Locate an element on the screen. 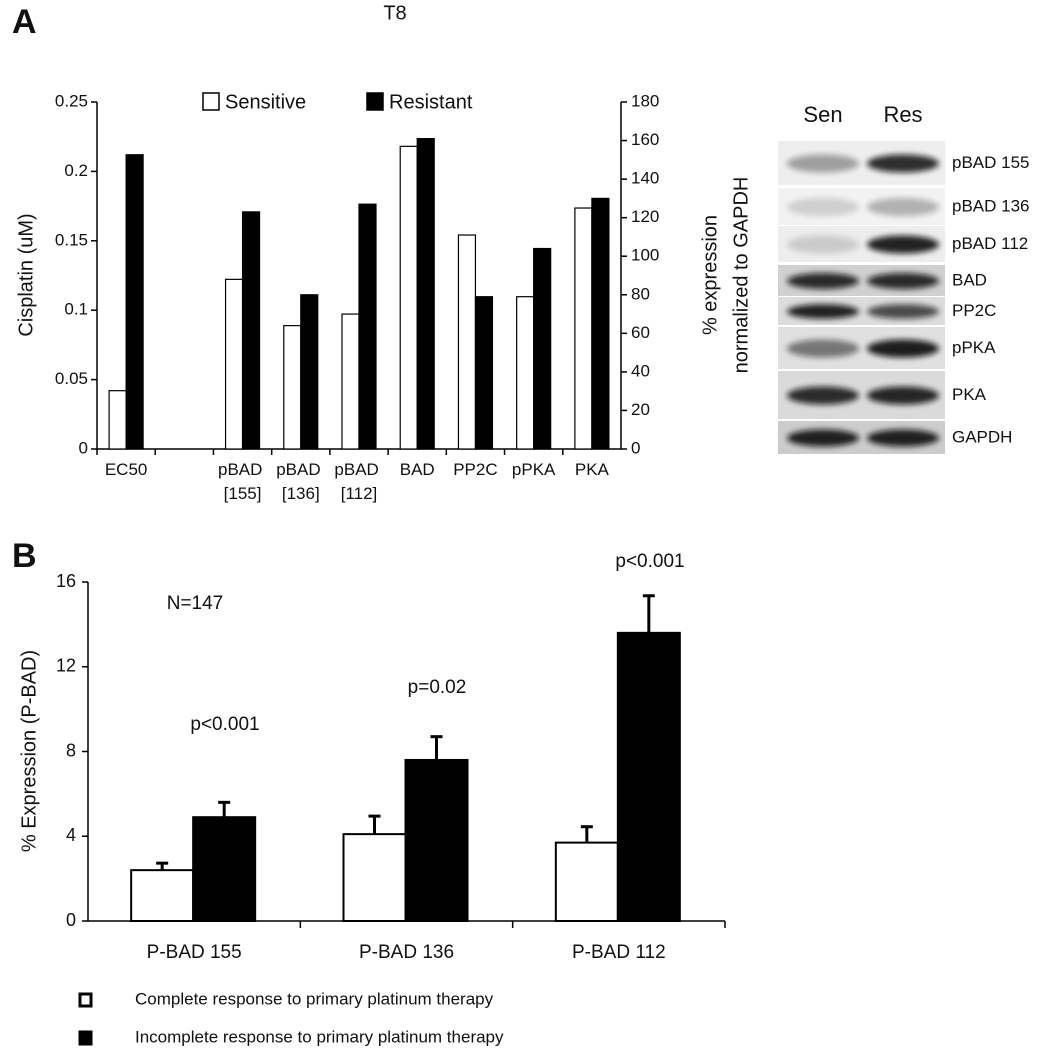  x-tick-label: PKA is located at coordinates (592, 469).